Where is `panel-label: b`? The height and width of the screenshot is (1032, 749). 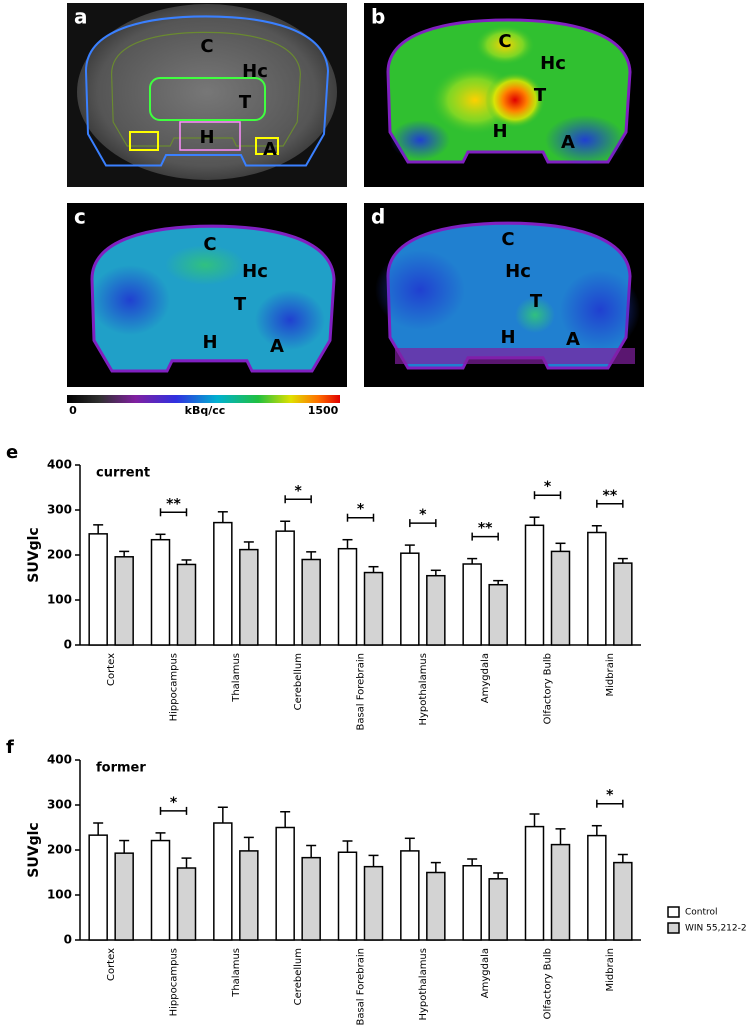
panel-label: b is located at coordinates (378, 17).